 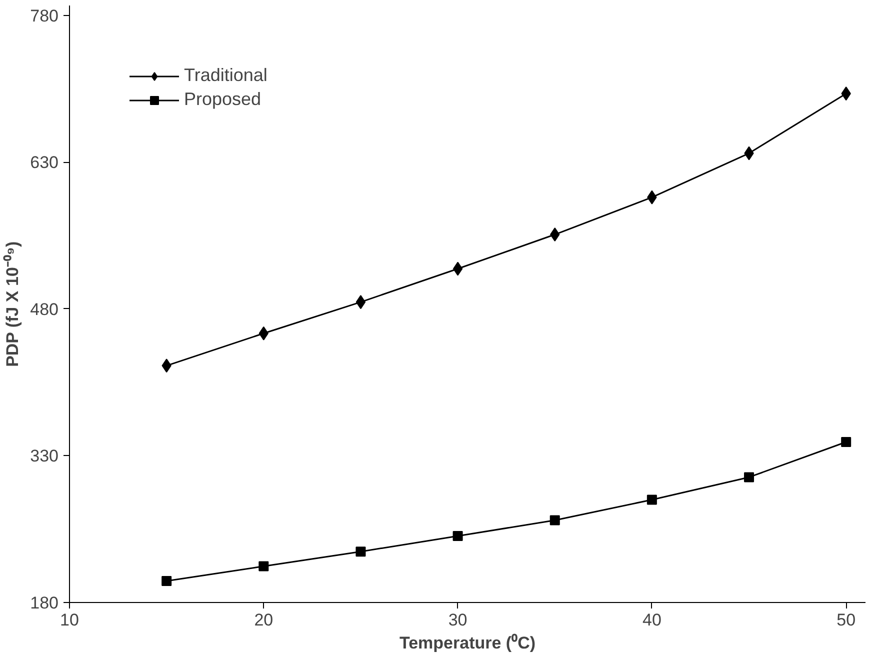 What do you see at coordinates (44, 456) in the screenshot?
I see `y-tick-label: 330` at bounding box center [44, 456].